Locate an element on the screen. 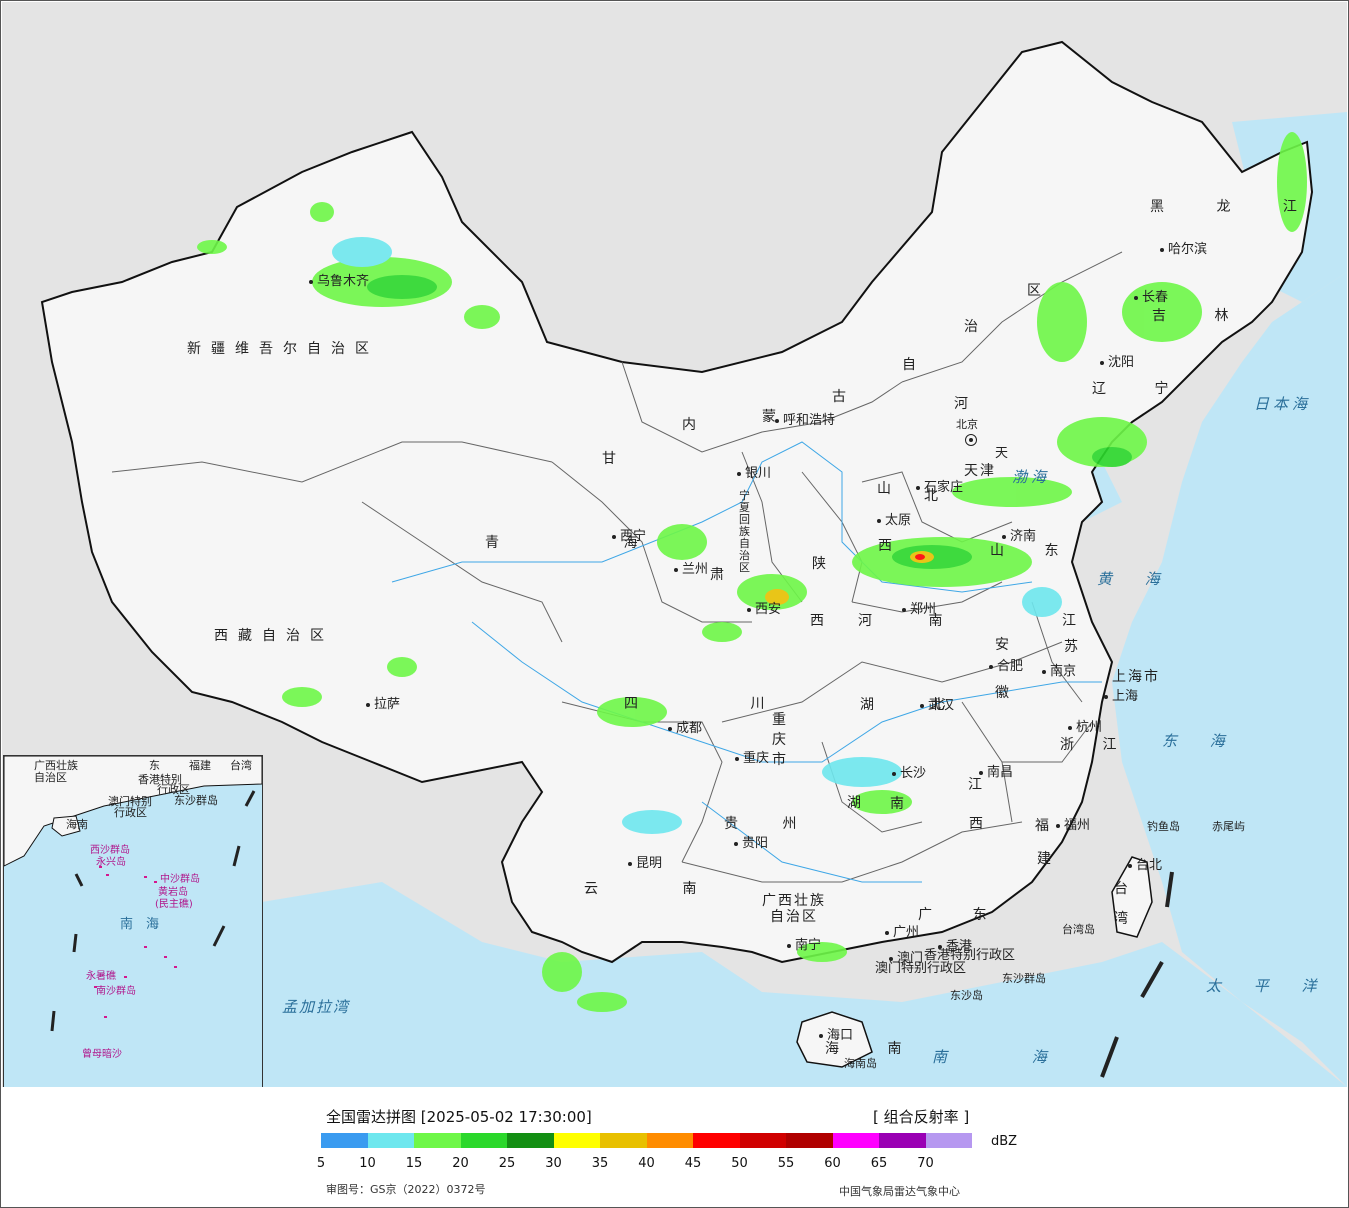 Image resolution: width=1349 pixels, height=1208 pixels. province-chongqing: 重庆市 is located at coordinates (779, 740).